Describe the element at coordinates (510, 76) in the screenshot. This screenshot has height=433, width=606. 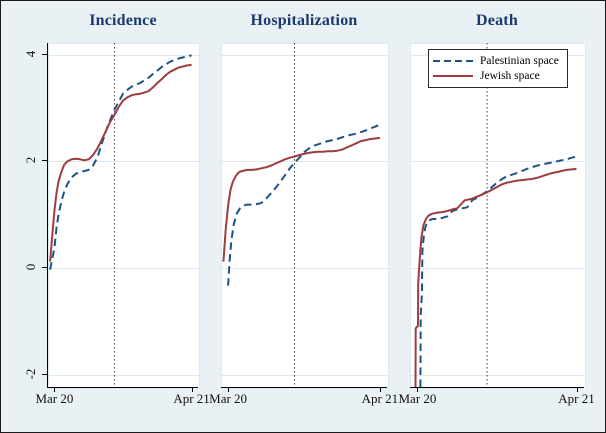
I see `legend-label: Jewish space` at that location.